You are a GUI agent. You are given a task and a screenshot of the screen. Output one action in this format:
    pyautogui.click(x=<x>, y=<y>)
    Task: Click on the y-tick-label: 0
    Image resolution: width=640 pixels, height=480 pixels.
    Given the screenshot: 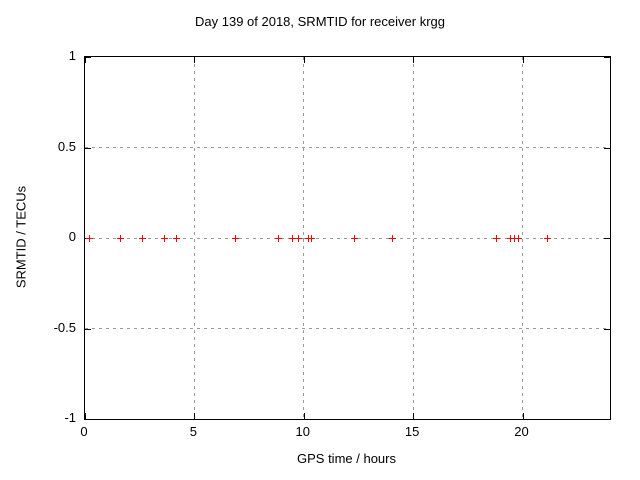 What is the action you would take?
    pyautogui.click(x=72, y=236)
    